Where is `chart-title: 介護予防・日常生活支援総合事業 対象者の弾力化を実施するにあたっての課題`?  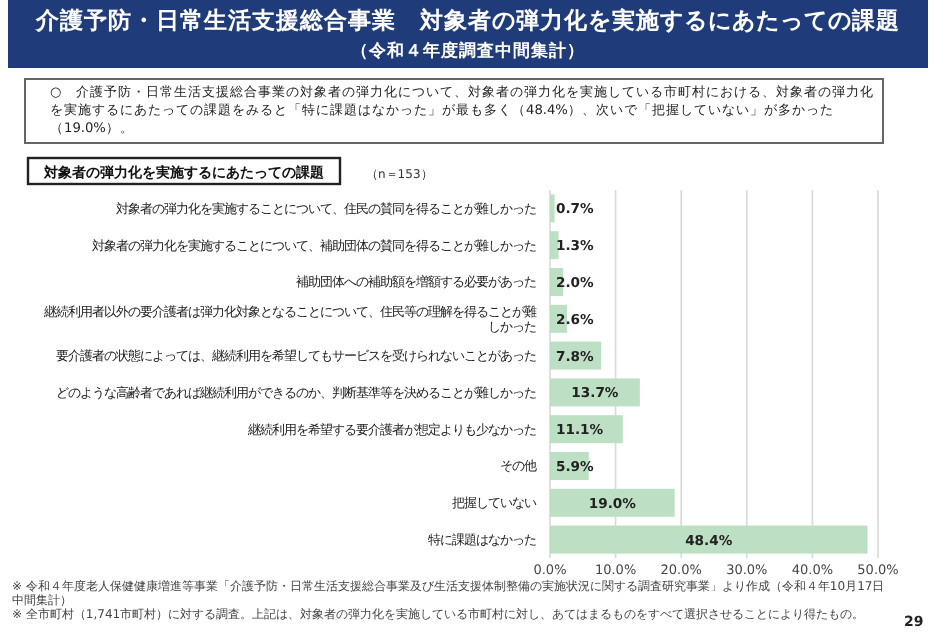 chart-title: 介護予防・日常生活支援総合事業 対象者の弾力化を実施するにあたっての課題 is located at coordinates (467, 20).